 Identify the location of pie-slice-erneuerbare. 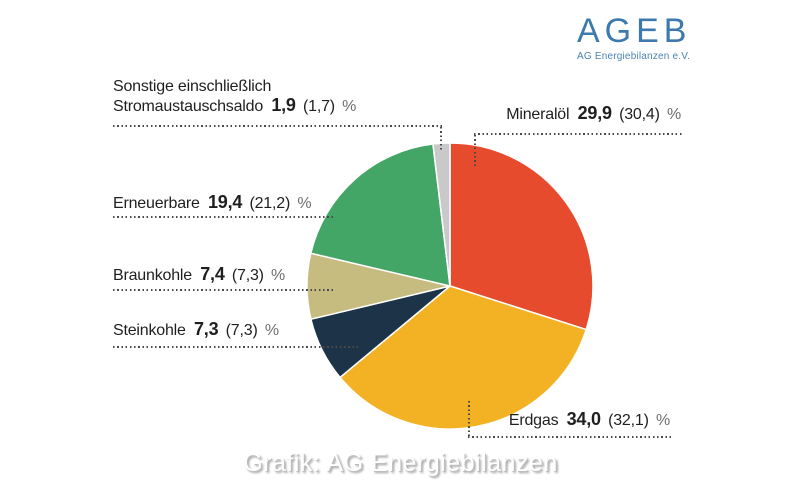
(380, 215).